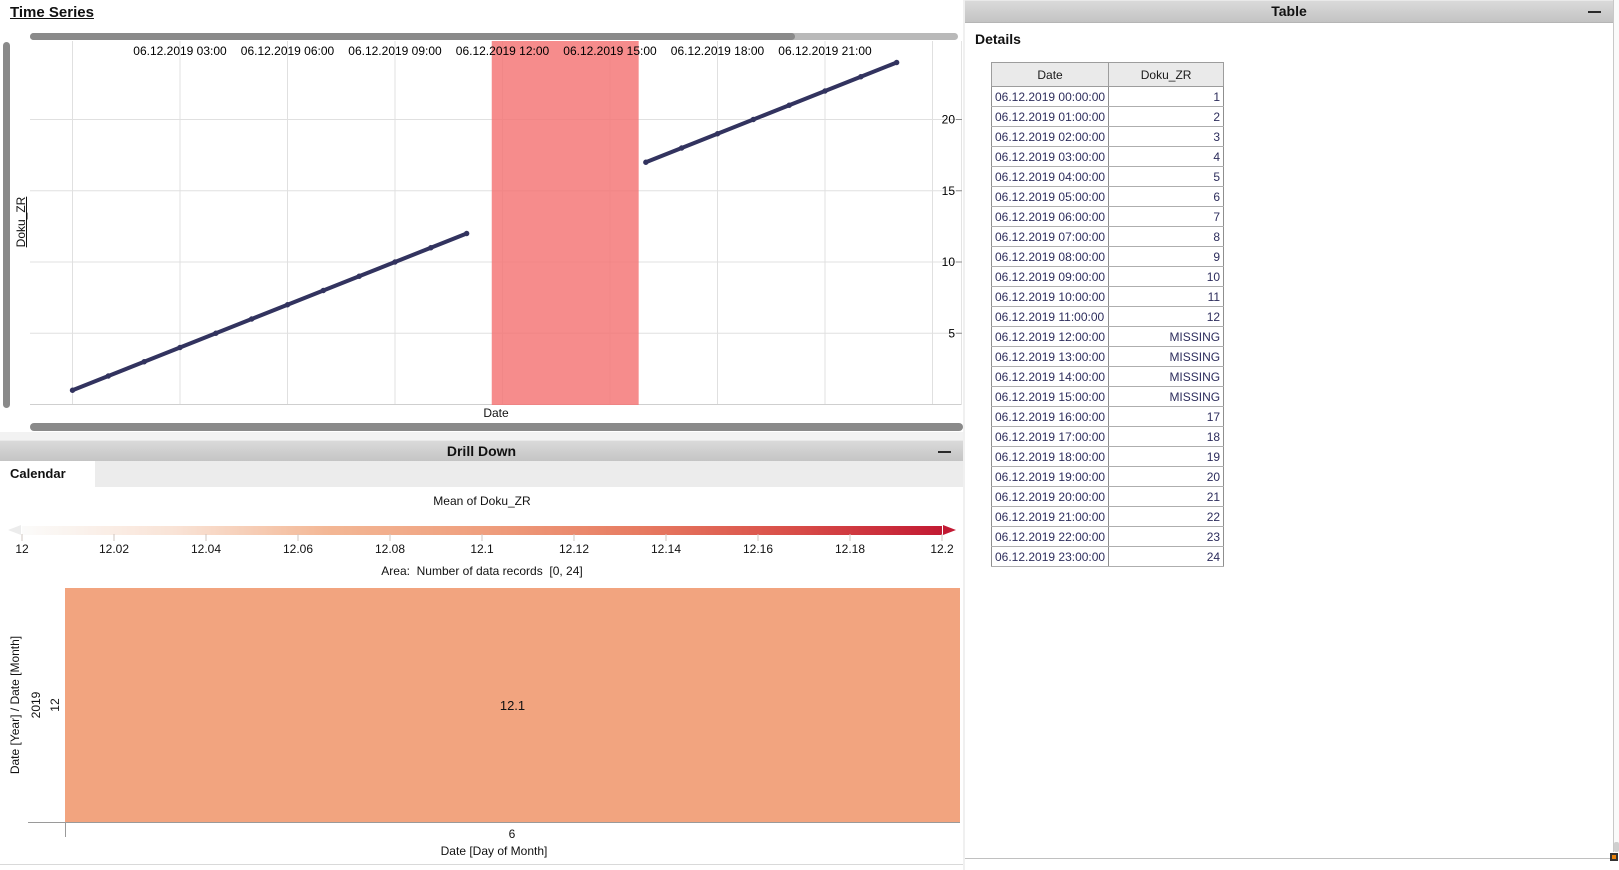  I want to click on drill-down-minimize-button, so click(945, 451).